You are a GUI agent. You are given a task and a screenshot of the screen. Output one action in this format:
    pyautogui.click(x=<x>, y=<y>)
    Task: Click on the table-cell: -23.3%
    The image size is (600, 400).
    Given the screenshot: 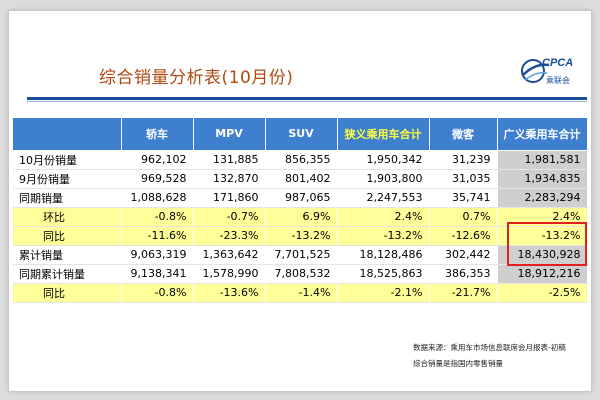 What is the action you would take?
    pyautogui.click(x=229, y=236)
    